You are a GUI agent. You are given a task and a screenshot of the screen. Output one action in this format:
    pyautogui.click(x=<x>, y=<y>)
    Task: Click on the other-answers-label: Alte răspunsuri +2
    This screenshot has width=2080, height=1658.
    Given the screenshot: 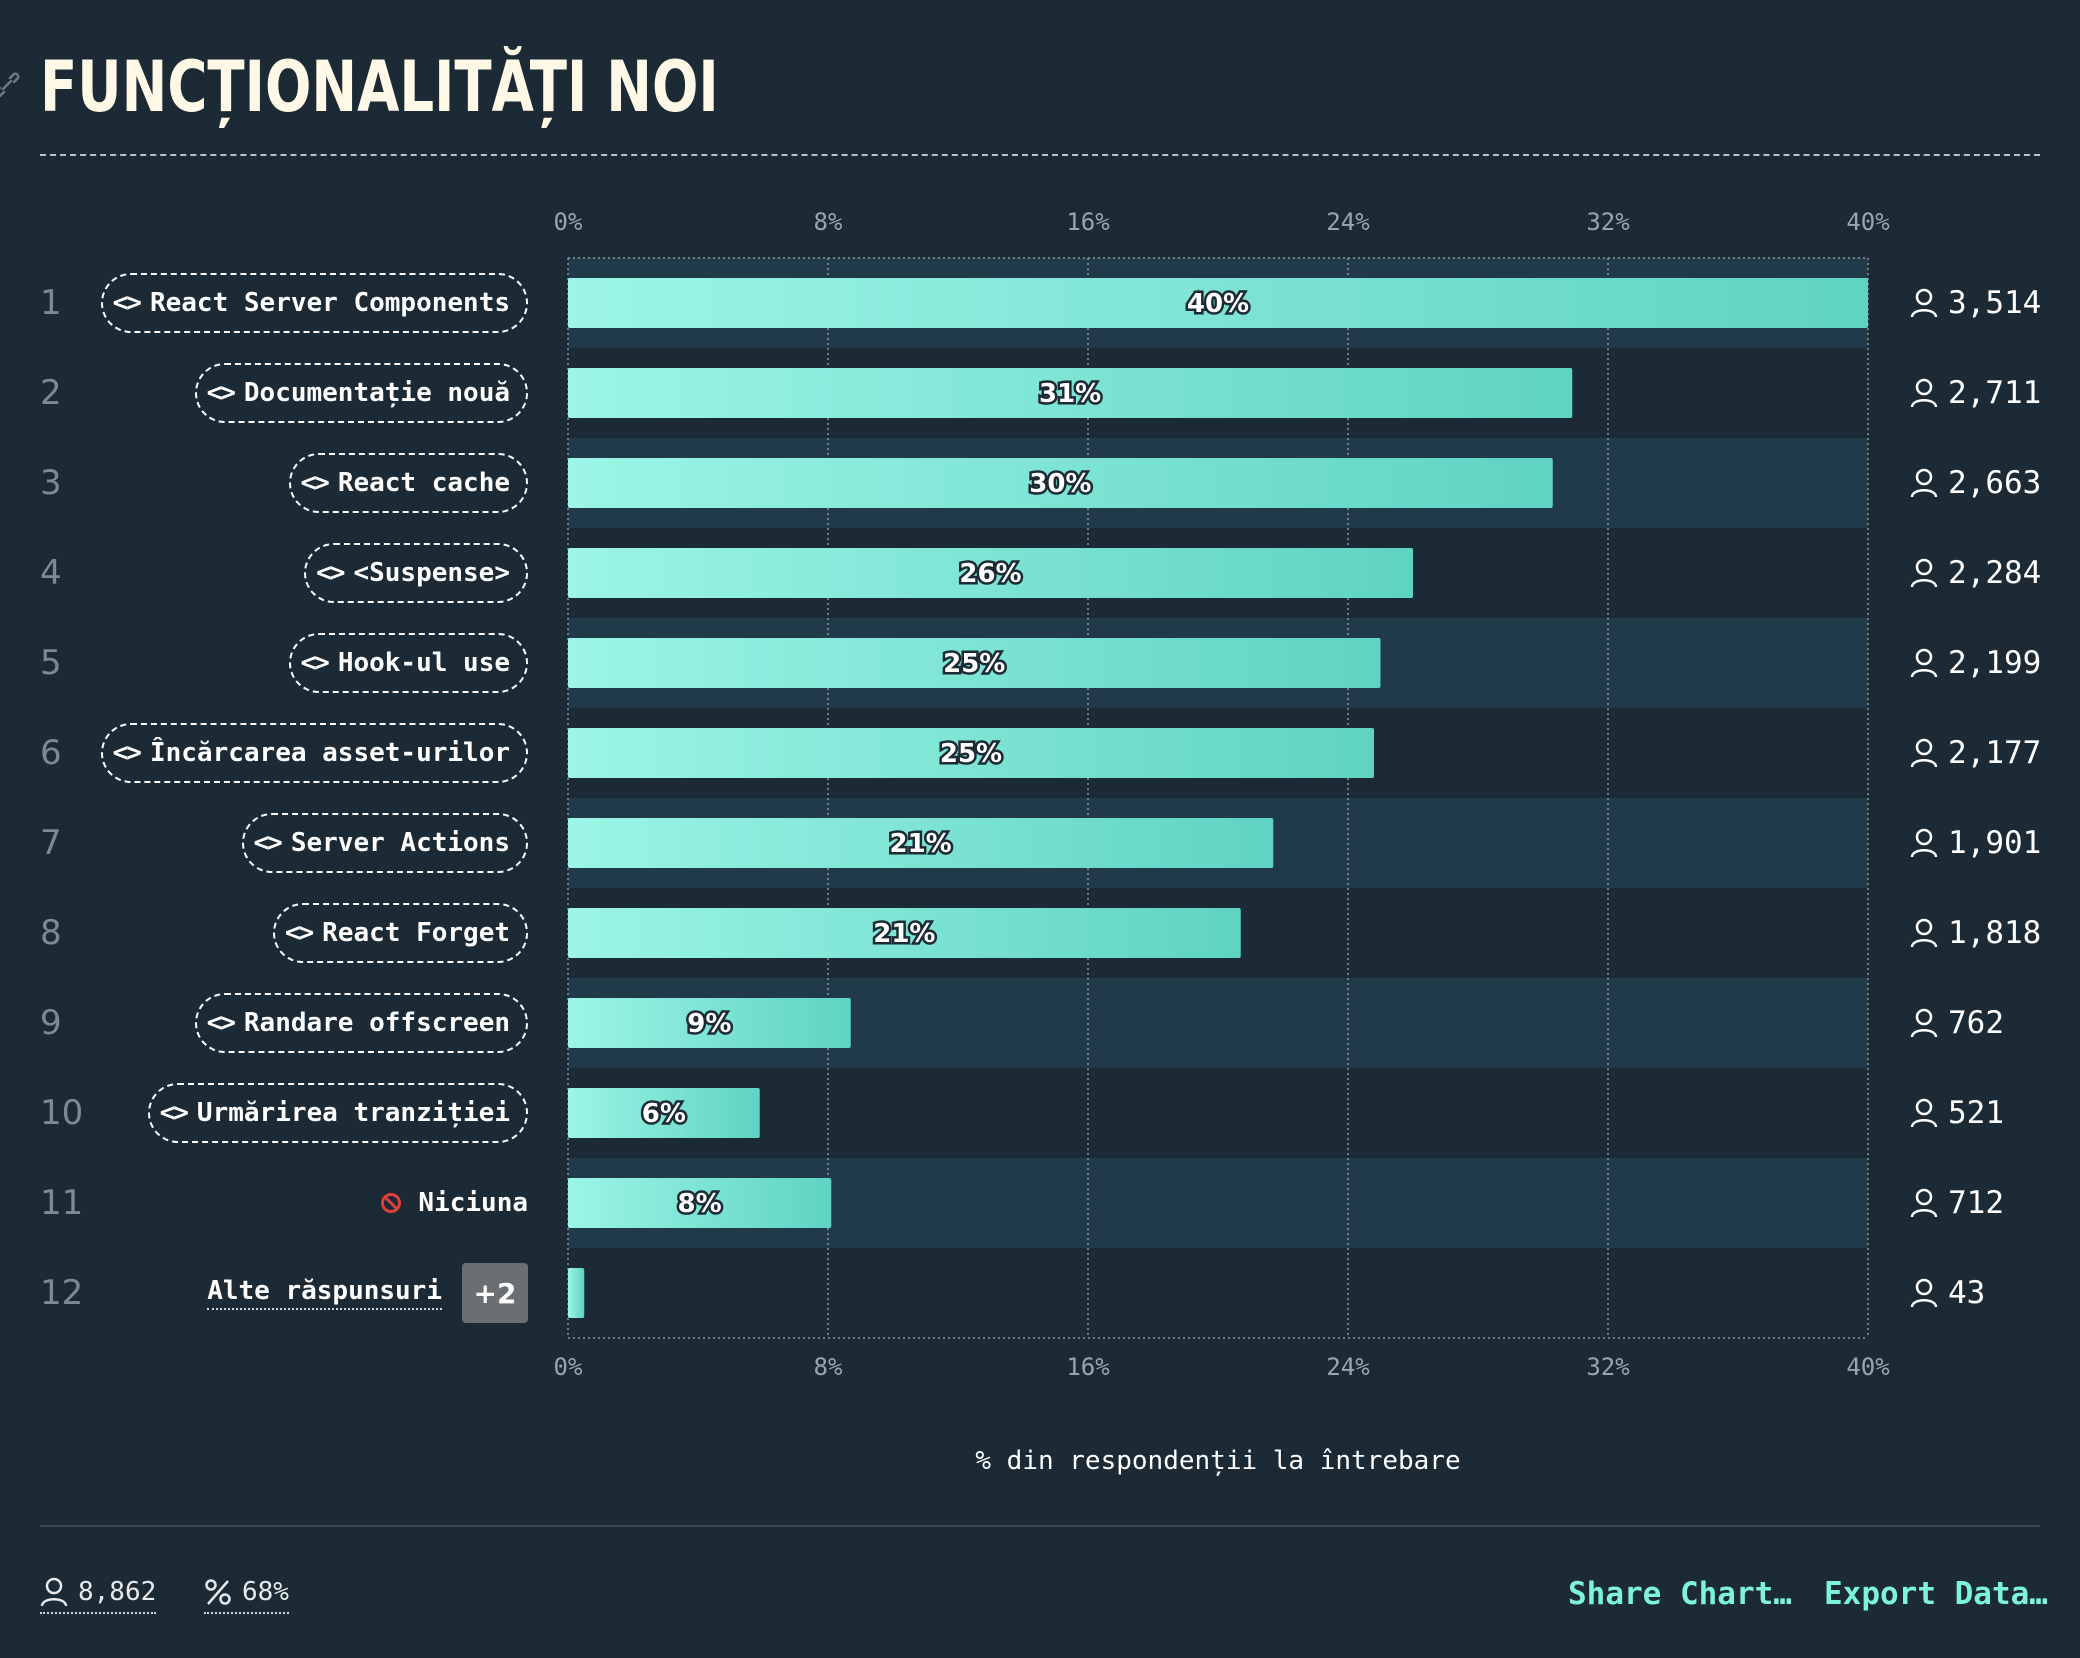 What is the action you would take?
    pyautogui.click(x=367, y=1293)
    